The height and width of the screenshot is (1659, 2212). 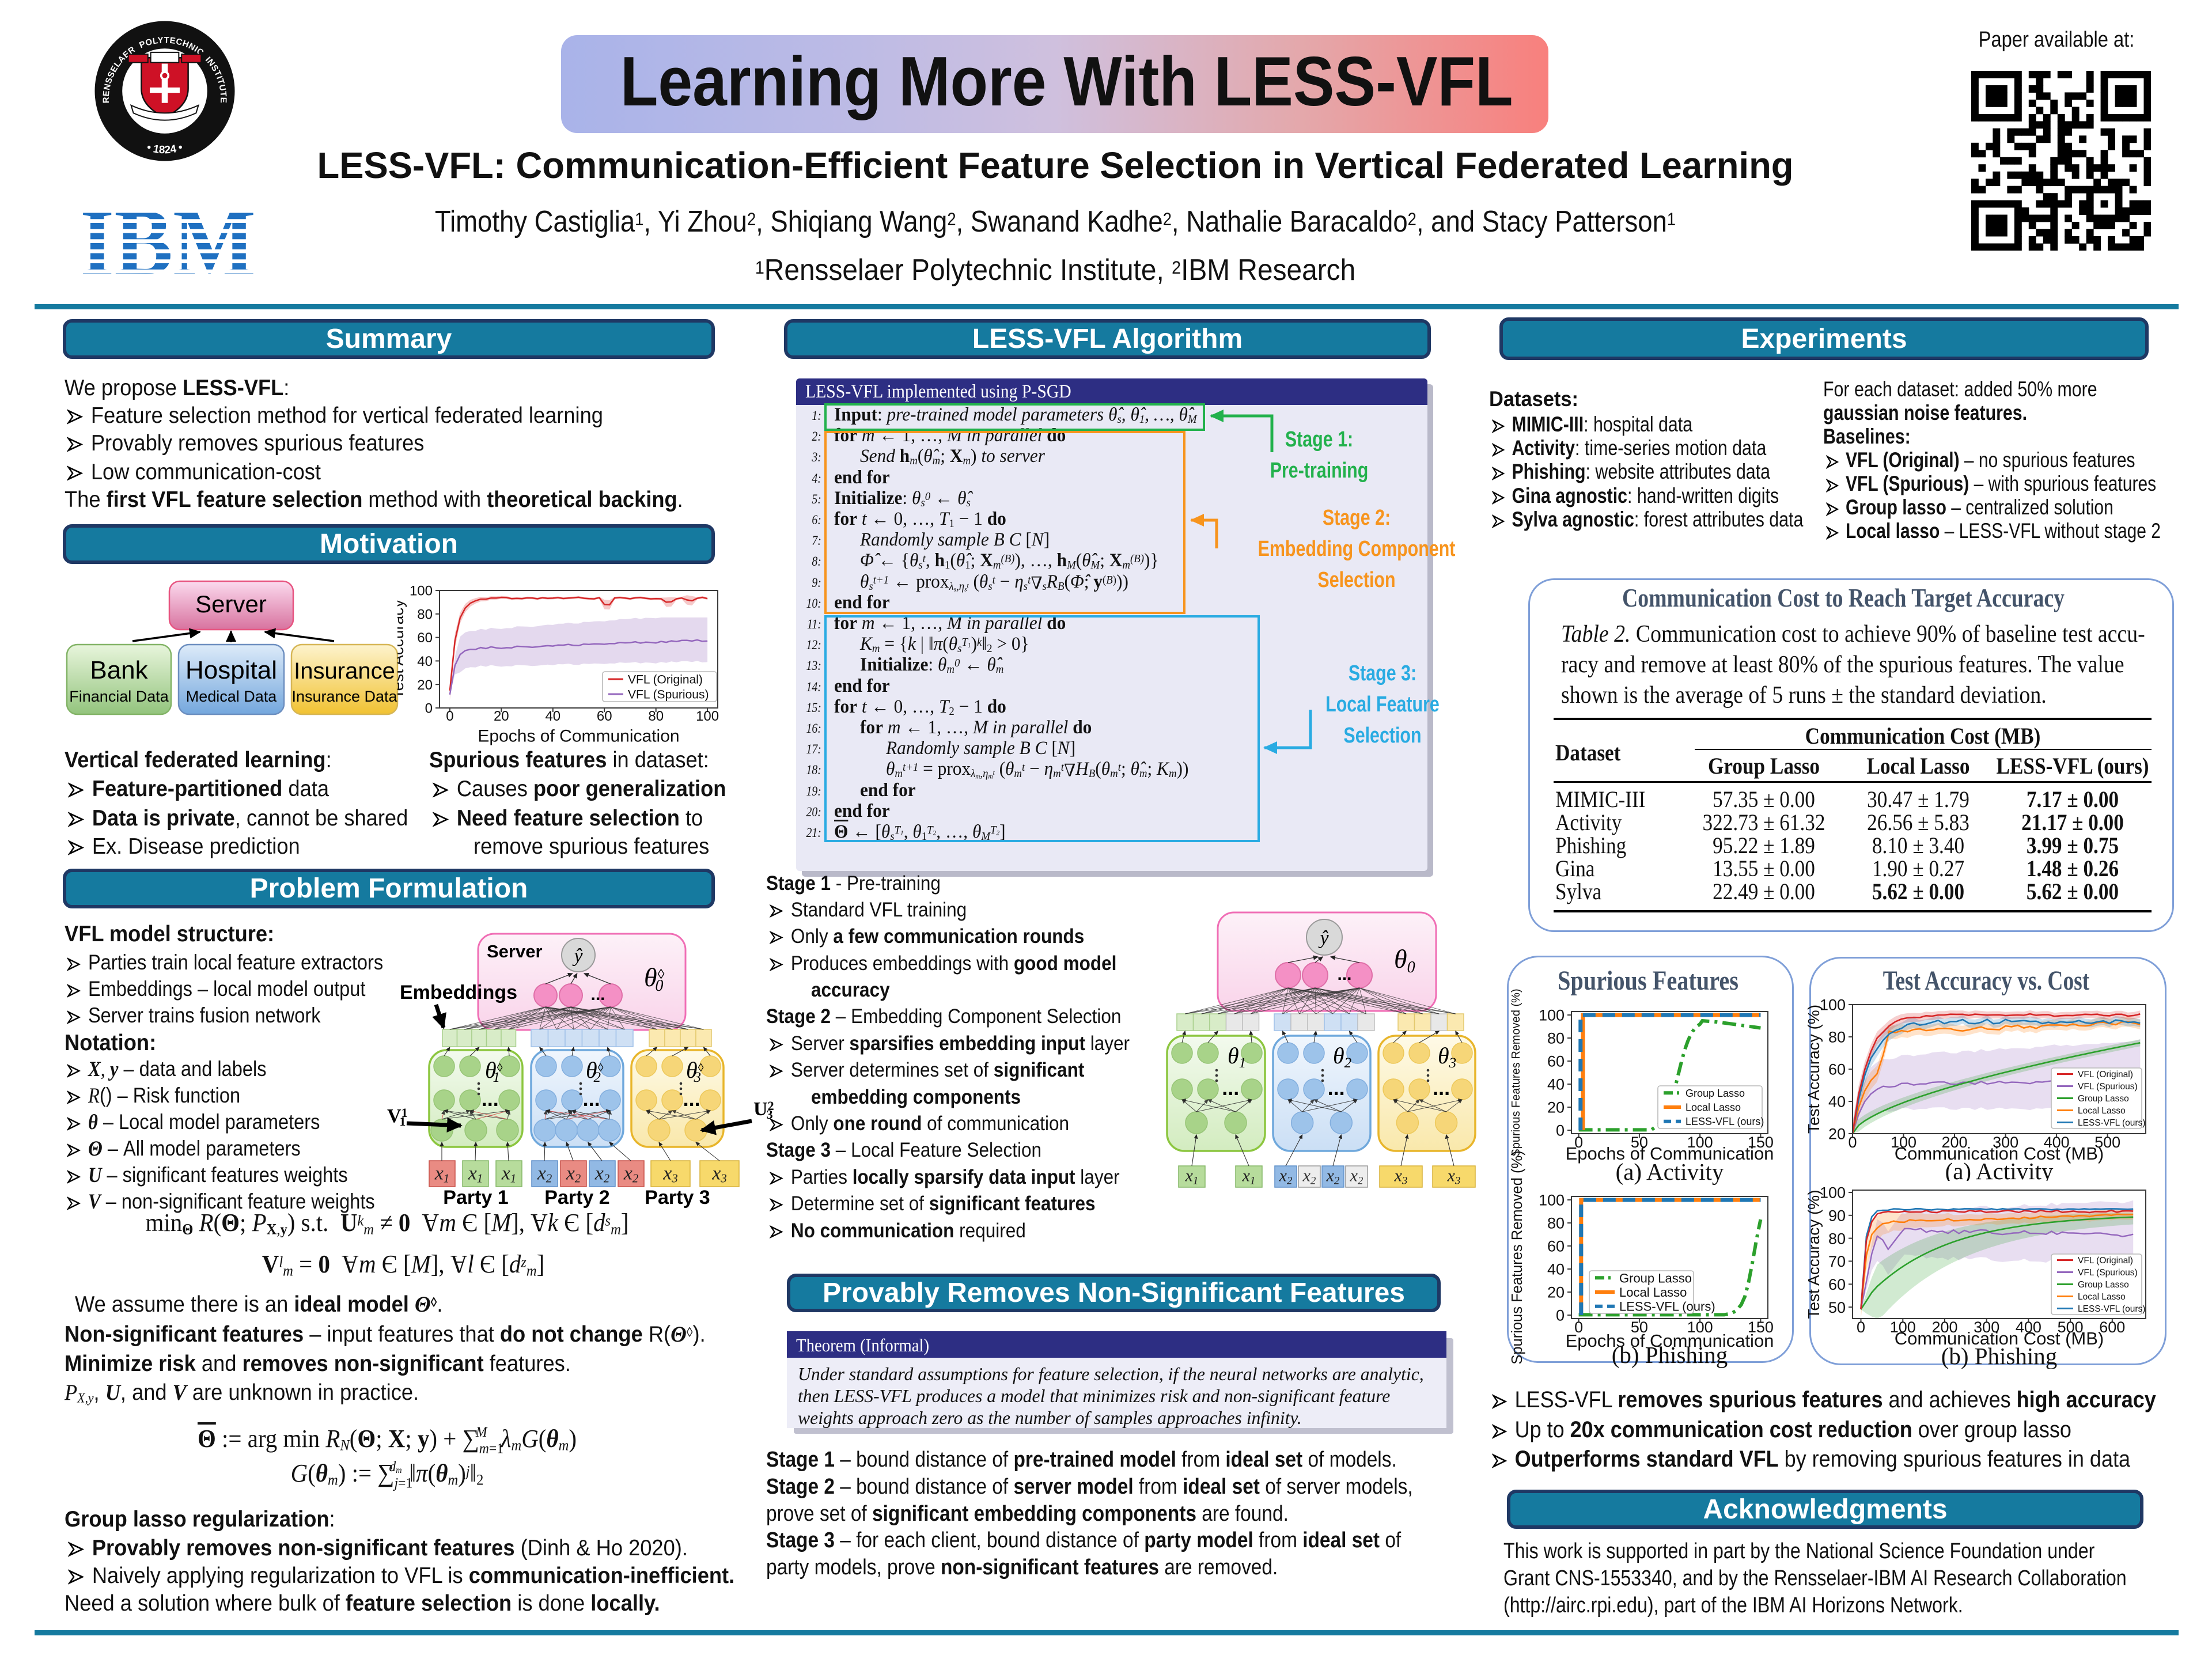 What do you see at coordinates (344, 671) in the screenshot?
I see `svg-text: Insurance` at bounding box center [344, 671].